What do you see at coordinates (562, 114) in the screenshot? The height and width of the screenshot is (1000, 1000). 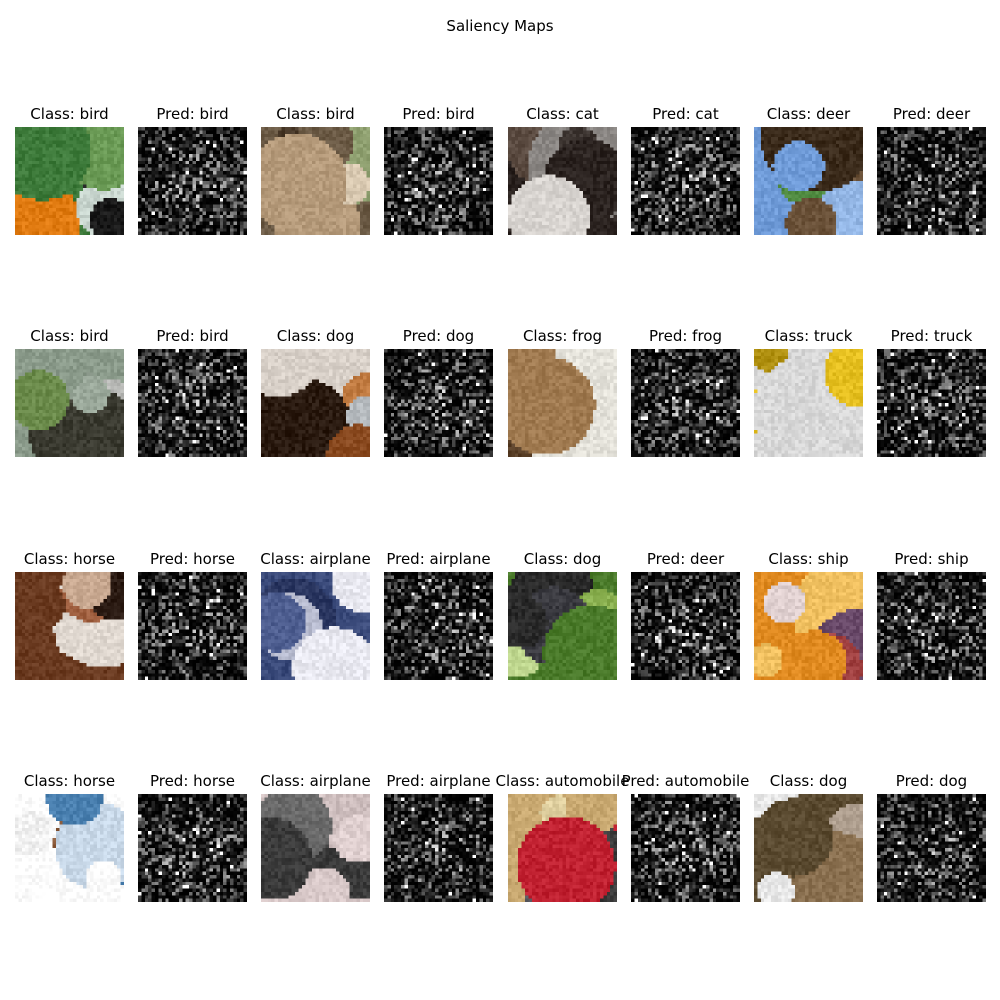 I see `class-label: Class: cat` at bounding box center [562, 114].